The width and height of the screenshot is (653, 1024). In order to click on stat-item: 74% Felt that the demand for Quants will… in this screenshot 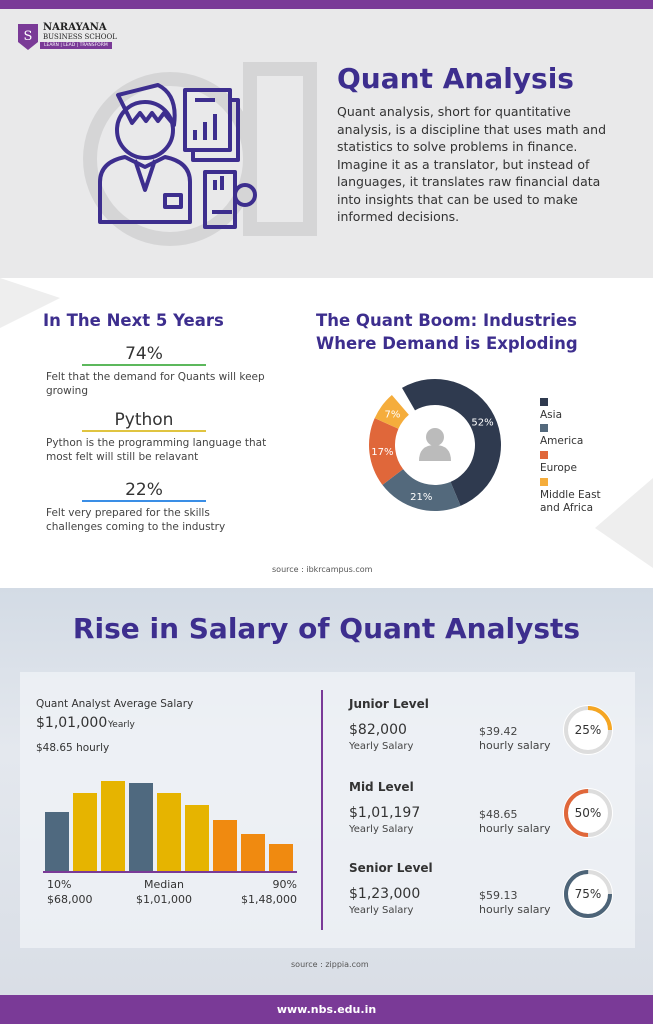, I will do `click(161, 371)`.